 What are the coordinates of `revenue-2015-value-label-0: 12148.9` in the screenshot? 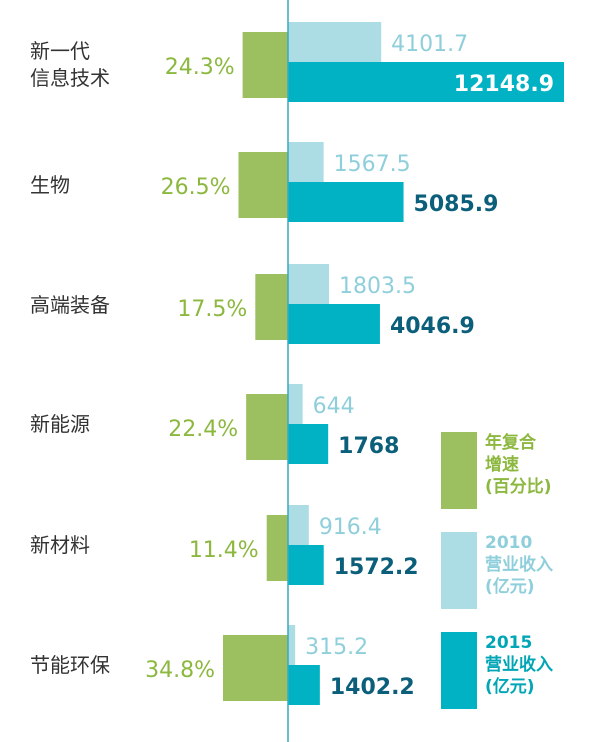 It's located at (504, 84).